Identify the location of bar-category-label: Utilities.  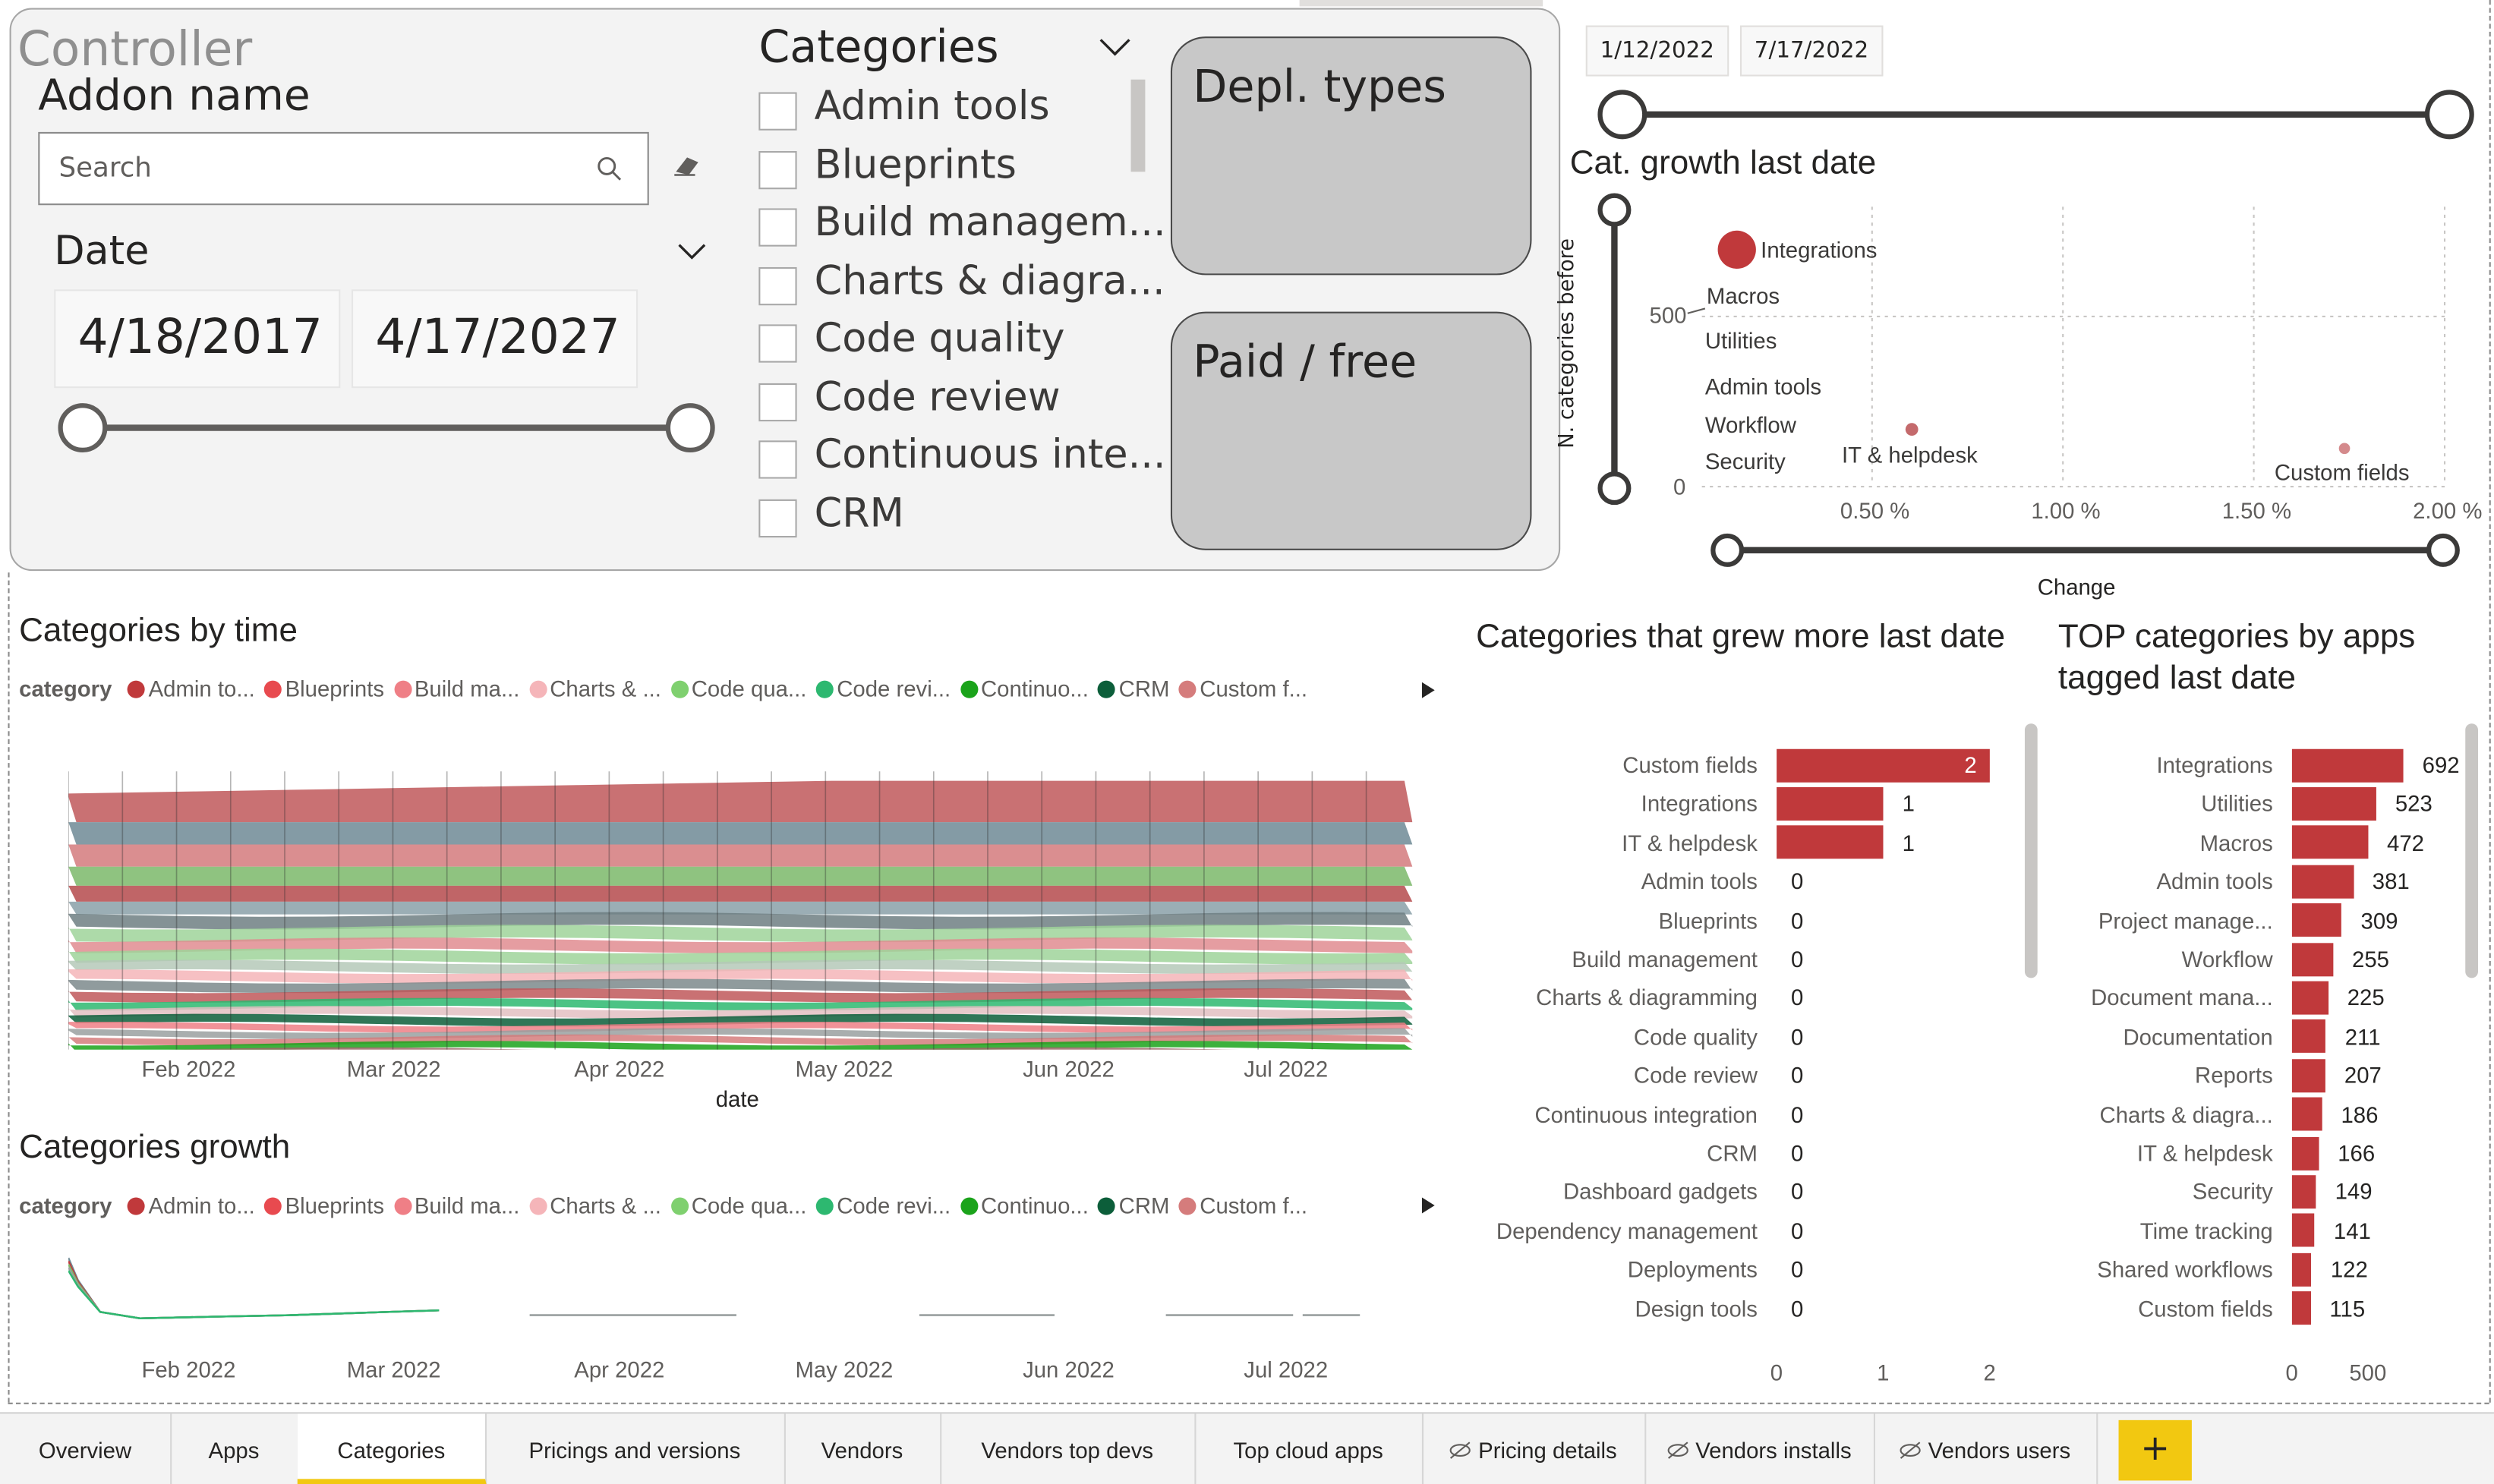
(2237, 804).